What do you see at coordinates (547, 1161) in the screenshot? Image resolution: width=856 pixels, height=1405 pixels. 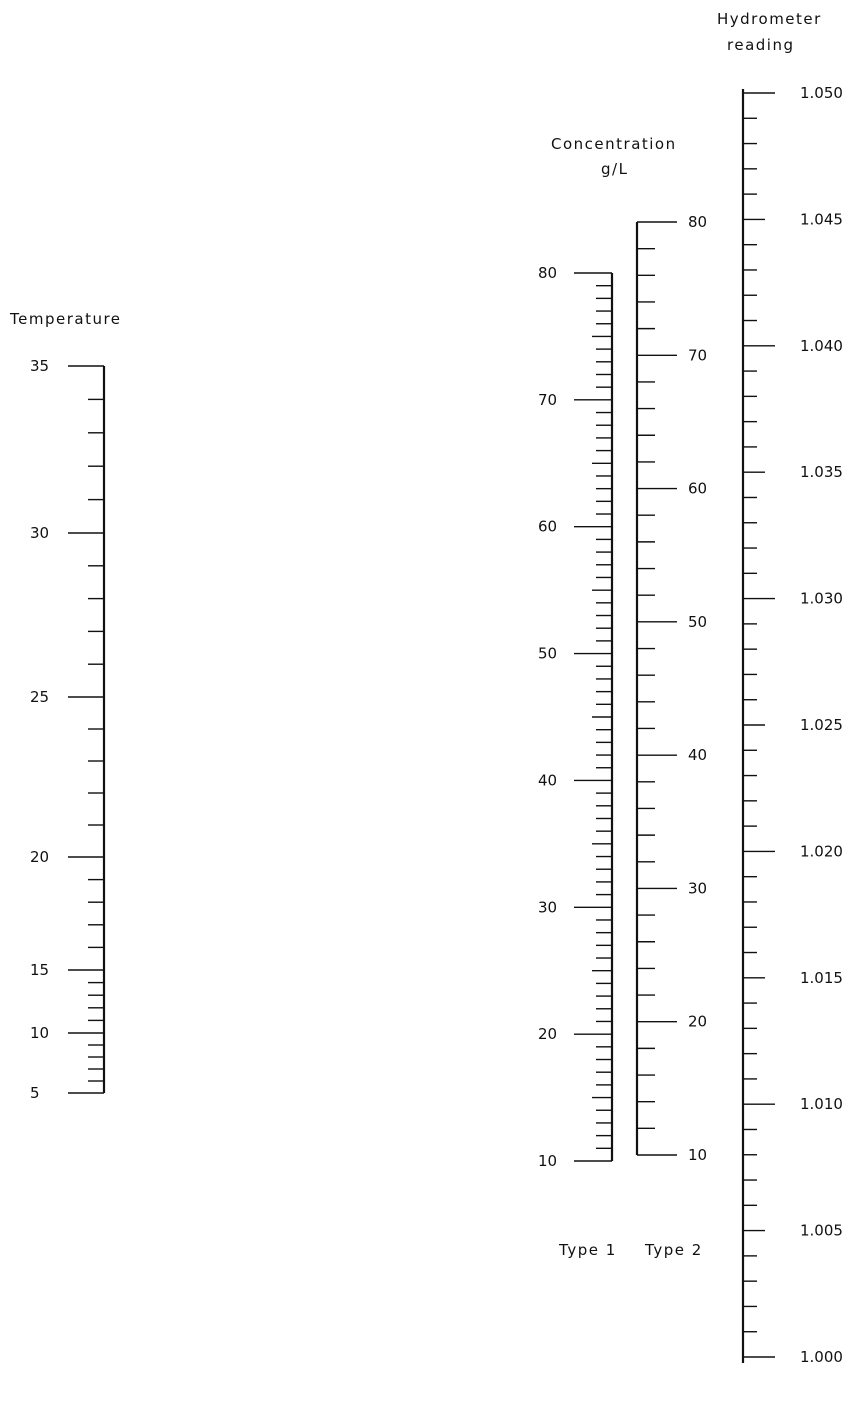 I see `type1-tick-label: 10` at bounding box center [547, 1161].